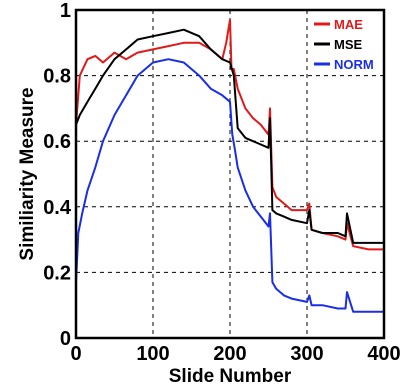 This screenshot has width=406, height=389. I want to click on y-tick-label: 1, so click(65, 11).